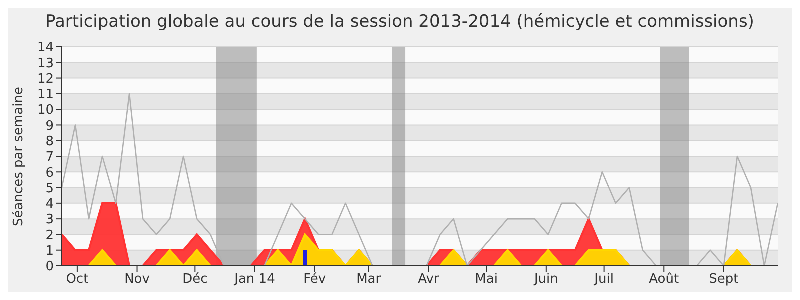 The image size is (800, 300). Describe the element at coordinates (604, 280) in the screenshot. I see `x-tick-label: Juil` at that location.